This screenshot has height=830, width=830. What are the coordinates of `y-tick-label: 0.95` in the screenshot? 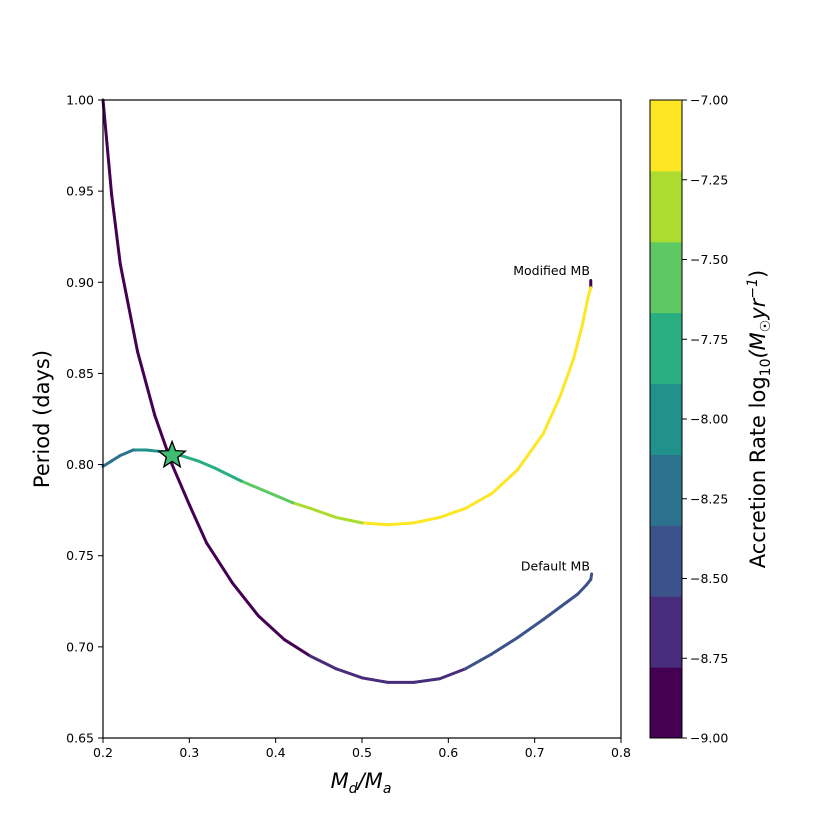 It's located at (80, 191).